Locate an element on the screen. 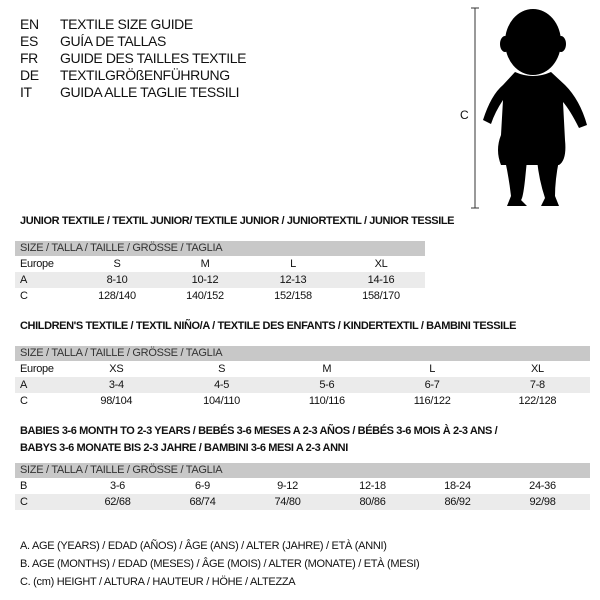 This screenshot has width=600, height=600. table-cell: 3-4 is located at coordinates (116, 385).